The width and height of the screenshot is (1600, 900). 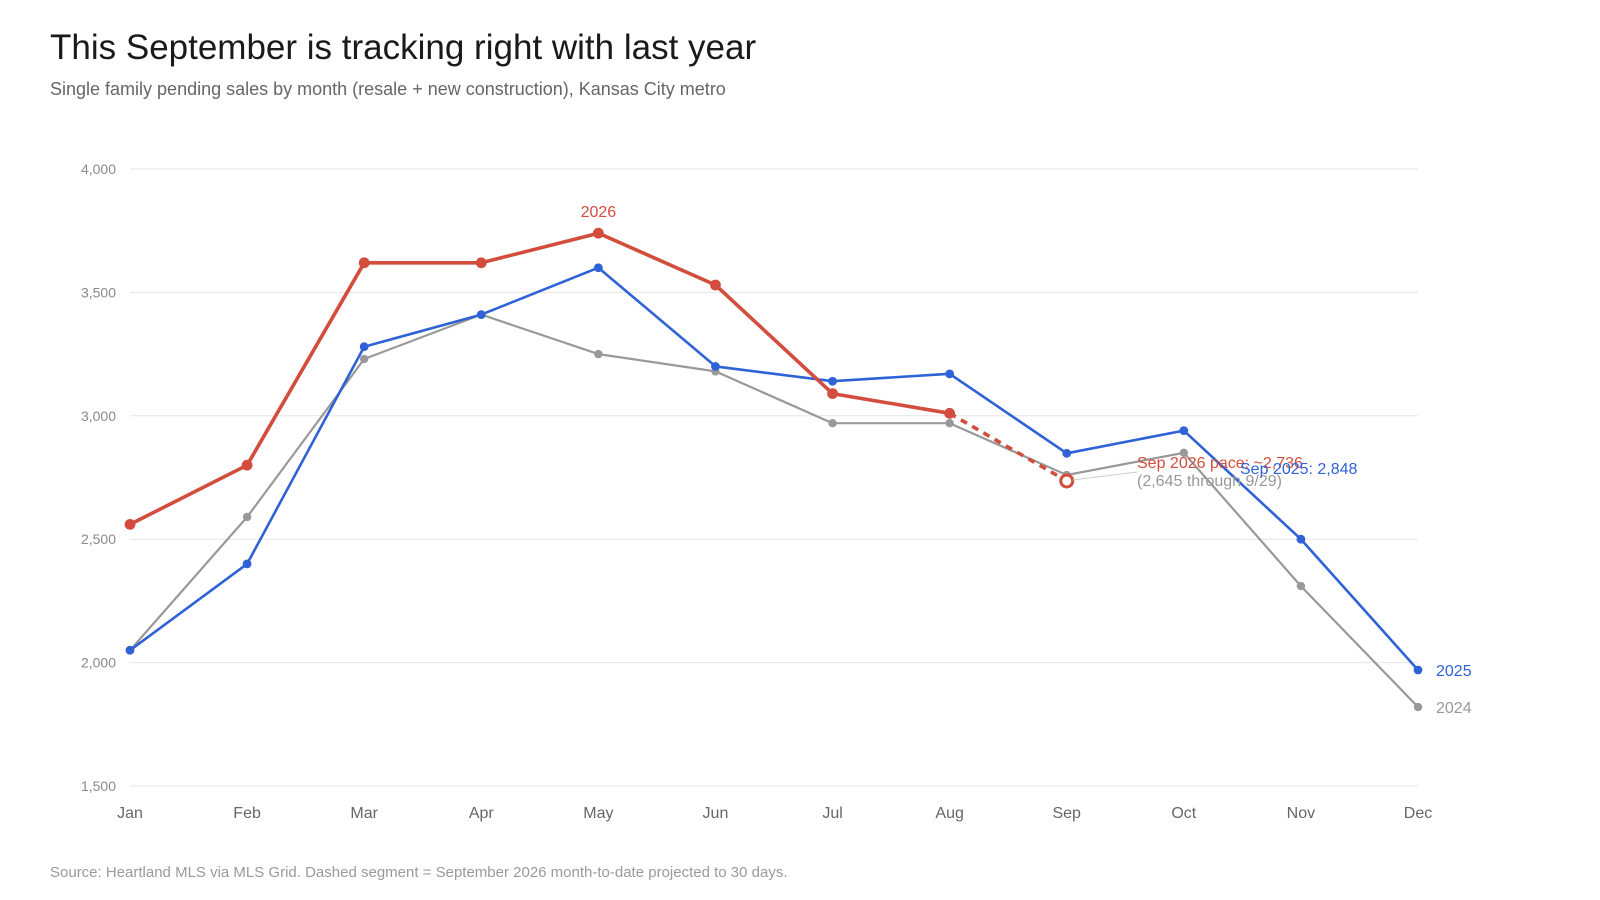 I want to click on x-tick-label: Sep, so click(x=1066, y=813).